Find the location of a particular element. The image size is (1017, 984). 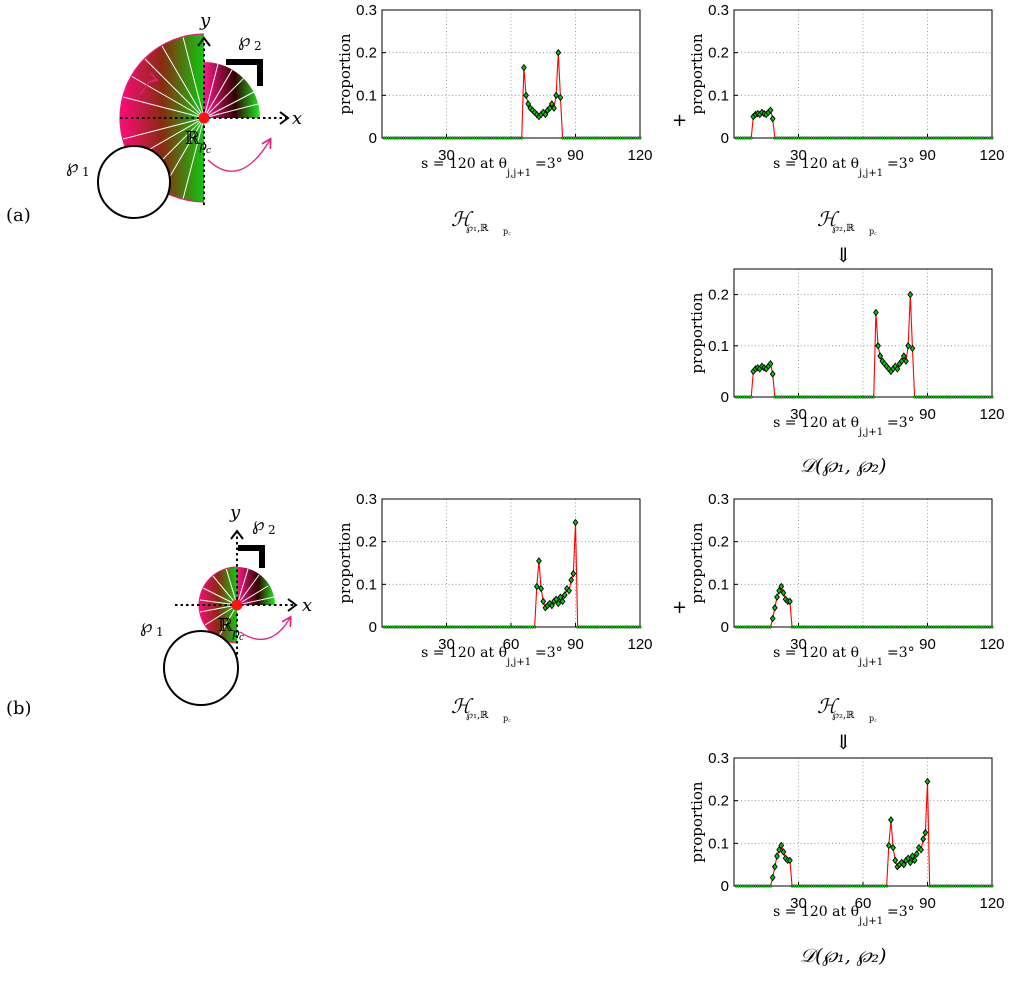

shape1-a is located at coordinates (134, 182).